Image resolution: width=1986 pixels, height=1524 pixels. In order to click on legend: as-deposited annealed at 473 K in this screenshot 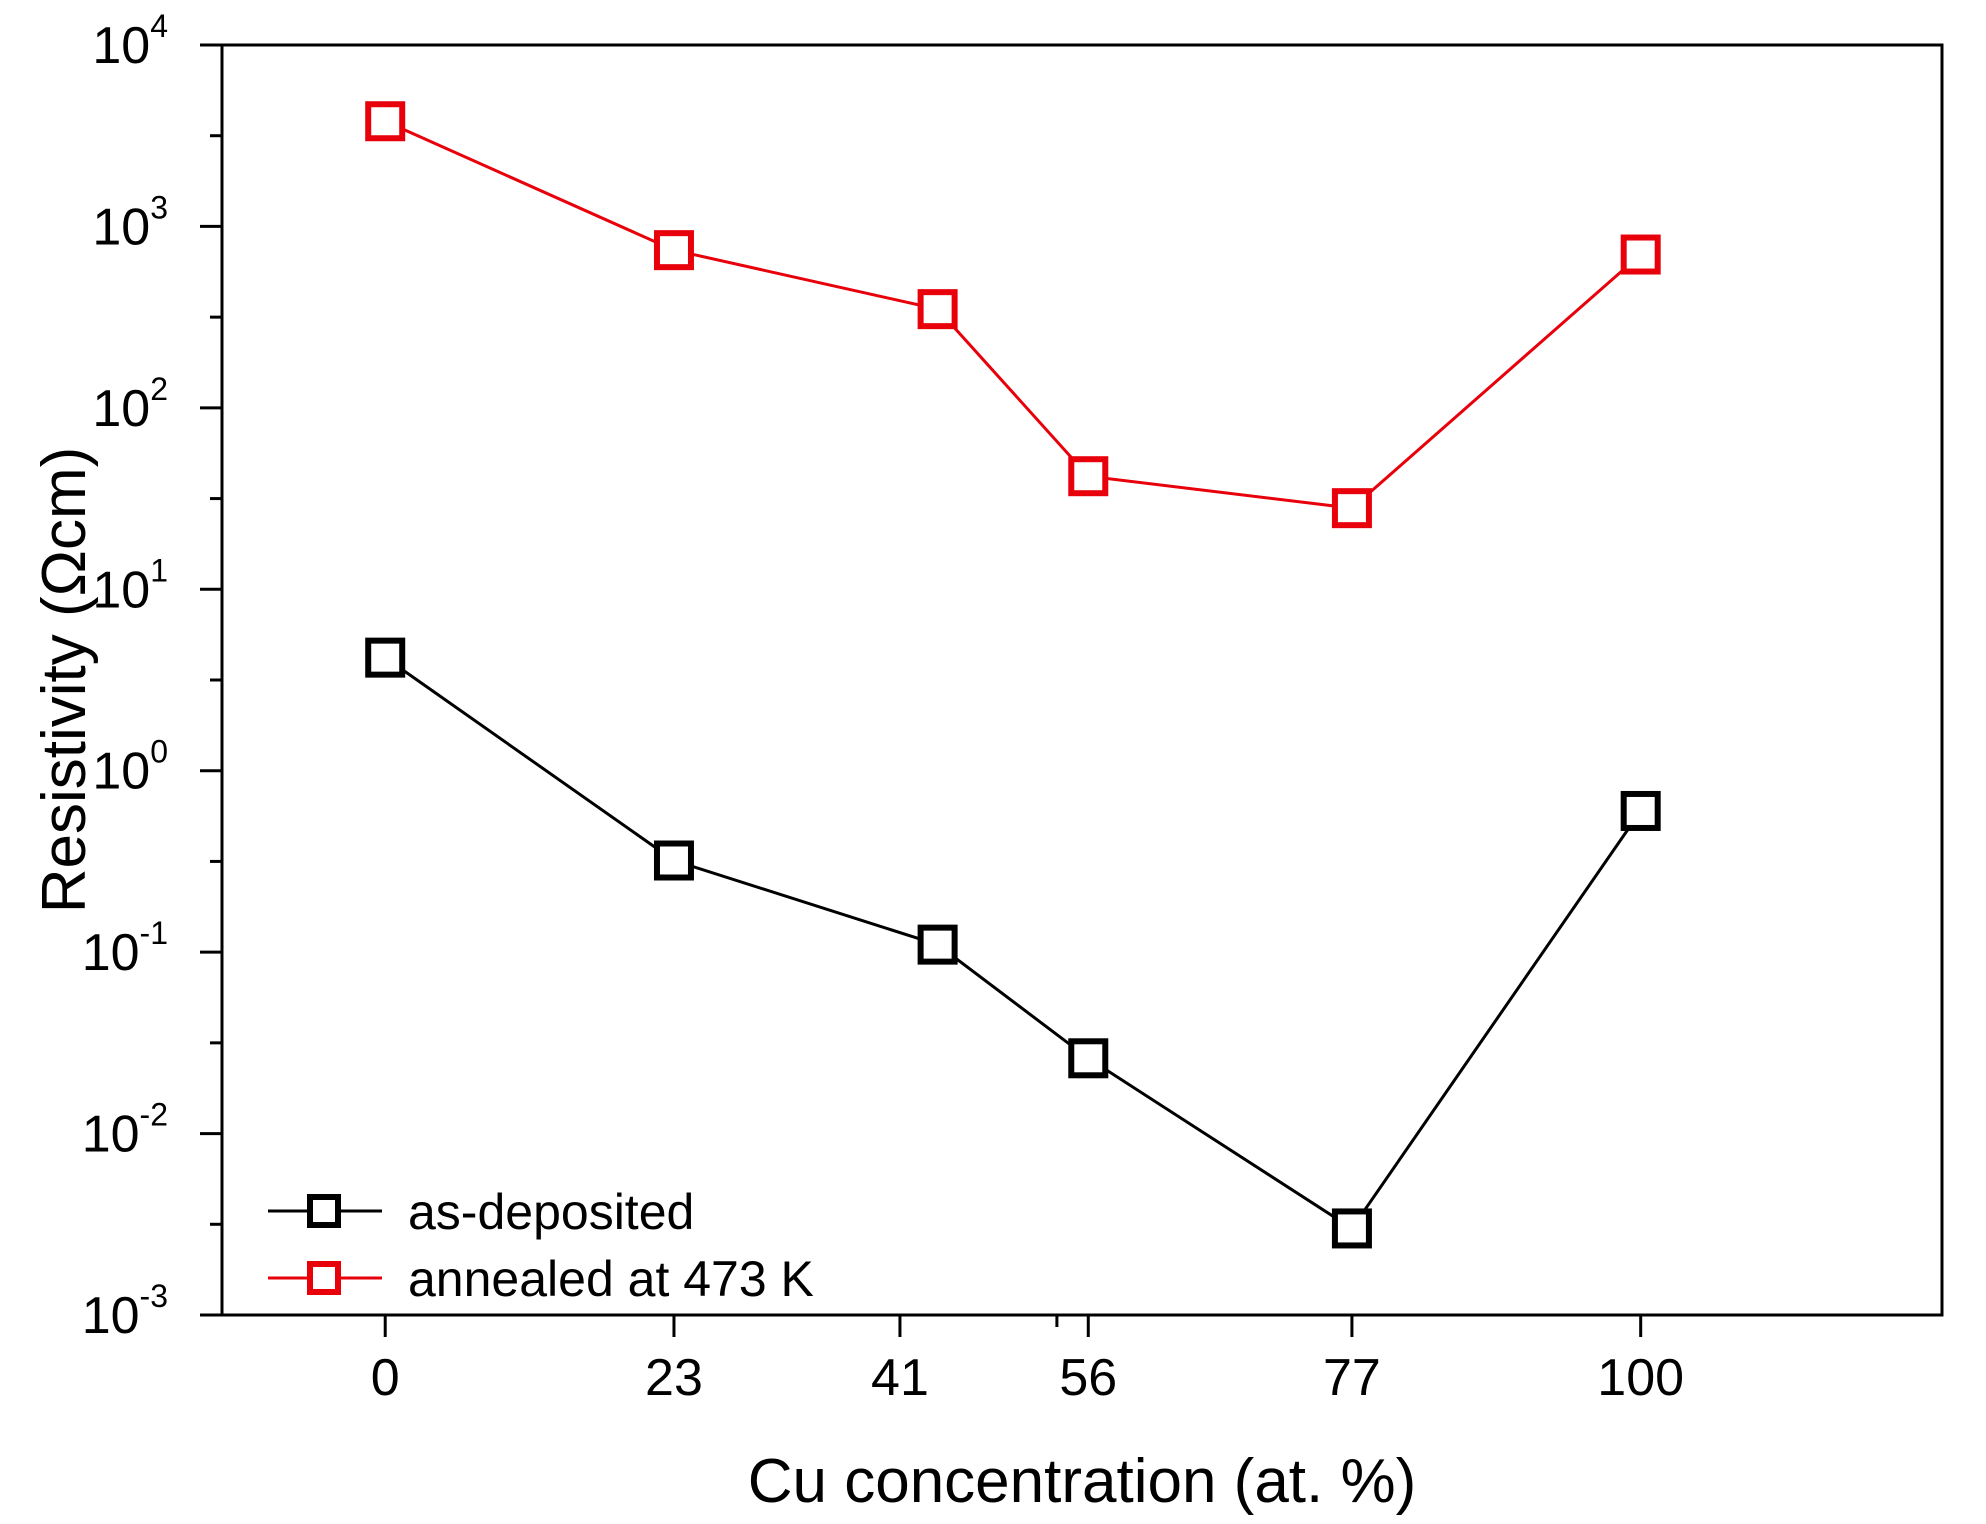, I will do `click(541, 1245)`.